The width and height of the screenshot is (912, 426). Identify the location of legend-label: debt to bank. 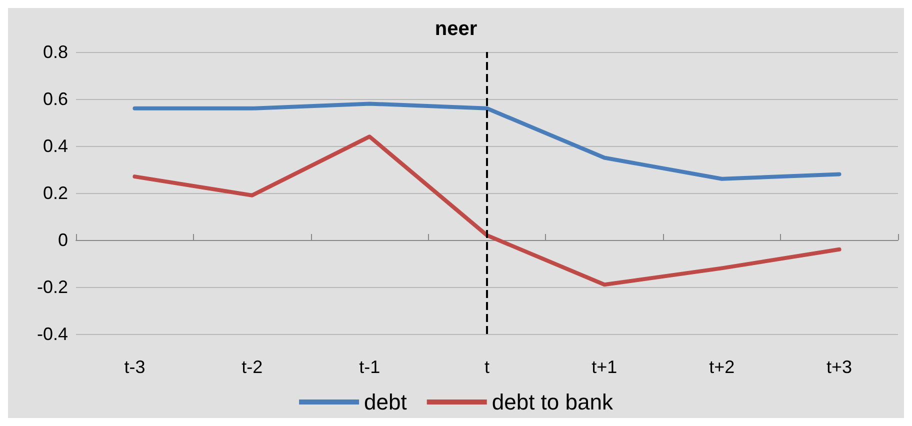
(553, 402).